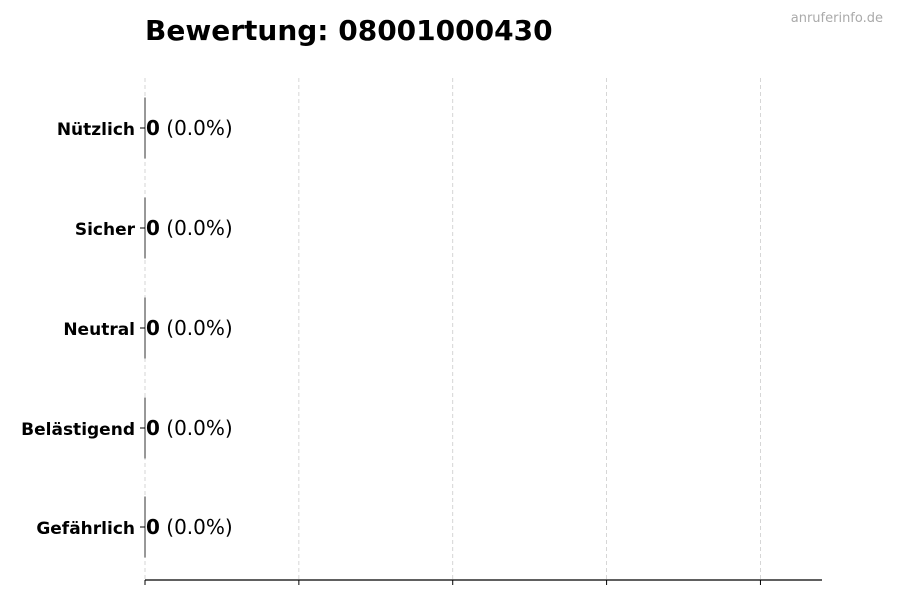  I want to click on y-tick-label: Nützlich, so click(96, 130).